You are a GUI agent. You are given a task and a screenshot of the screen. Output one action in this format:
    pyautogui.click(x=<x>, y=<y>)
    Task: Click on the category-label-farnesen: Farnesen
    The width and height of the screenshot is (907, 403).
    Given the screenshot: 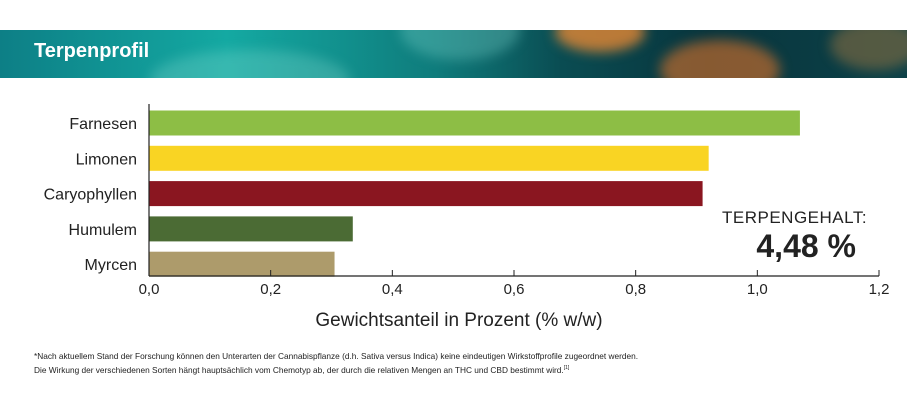 What is the action you would take?
    pyautogui.click(x=103, y=124)
    